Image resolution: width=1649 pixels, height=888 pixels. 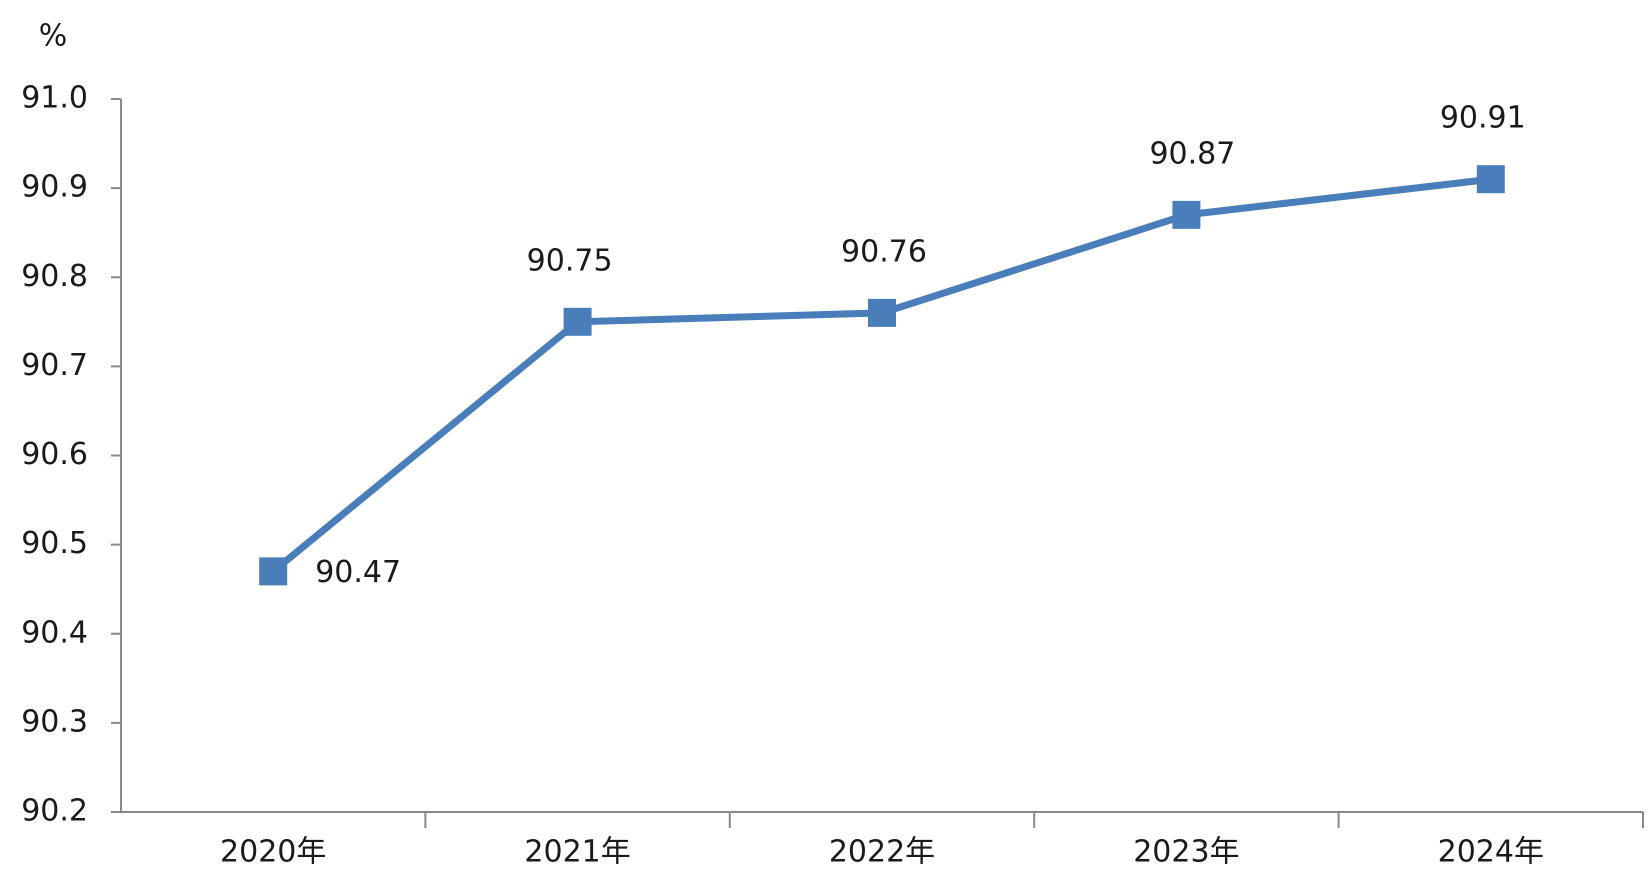 I want to click on data-label: 90.75, so click(x=570, y=260).